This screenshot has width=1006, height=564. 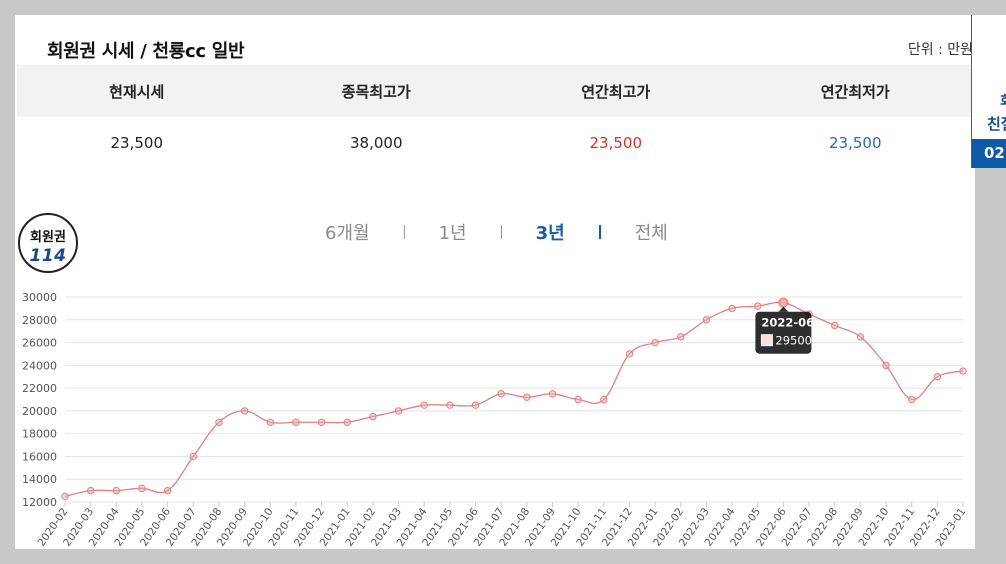 What do you see at coordinates (137, 91) in the screenshot?
I see `header-current-price: 현재시세` at bounding box center [137, 91].